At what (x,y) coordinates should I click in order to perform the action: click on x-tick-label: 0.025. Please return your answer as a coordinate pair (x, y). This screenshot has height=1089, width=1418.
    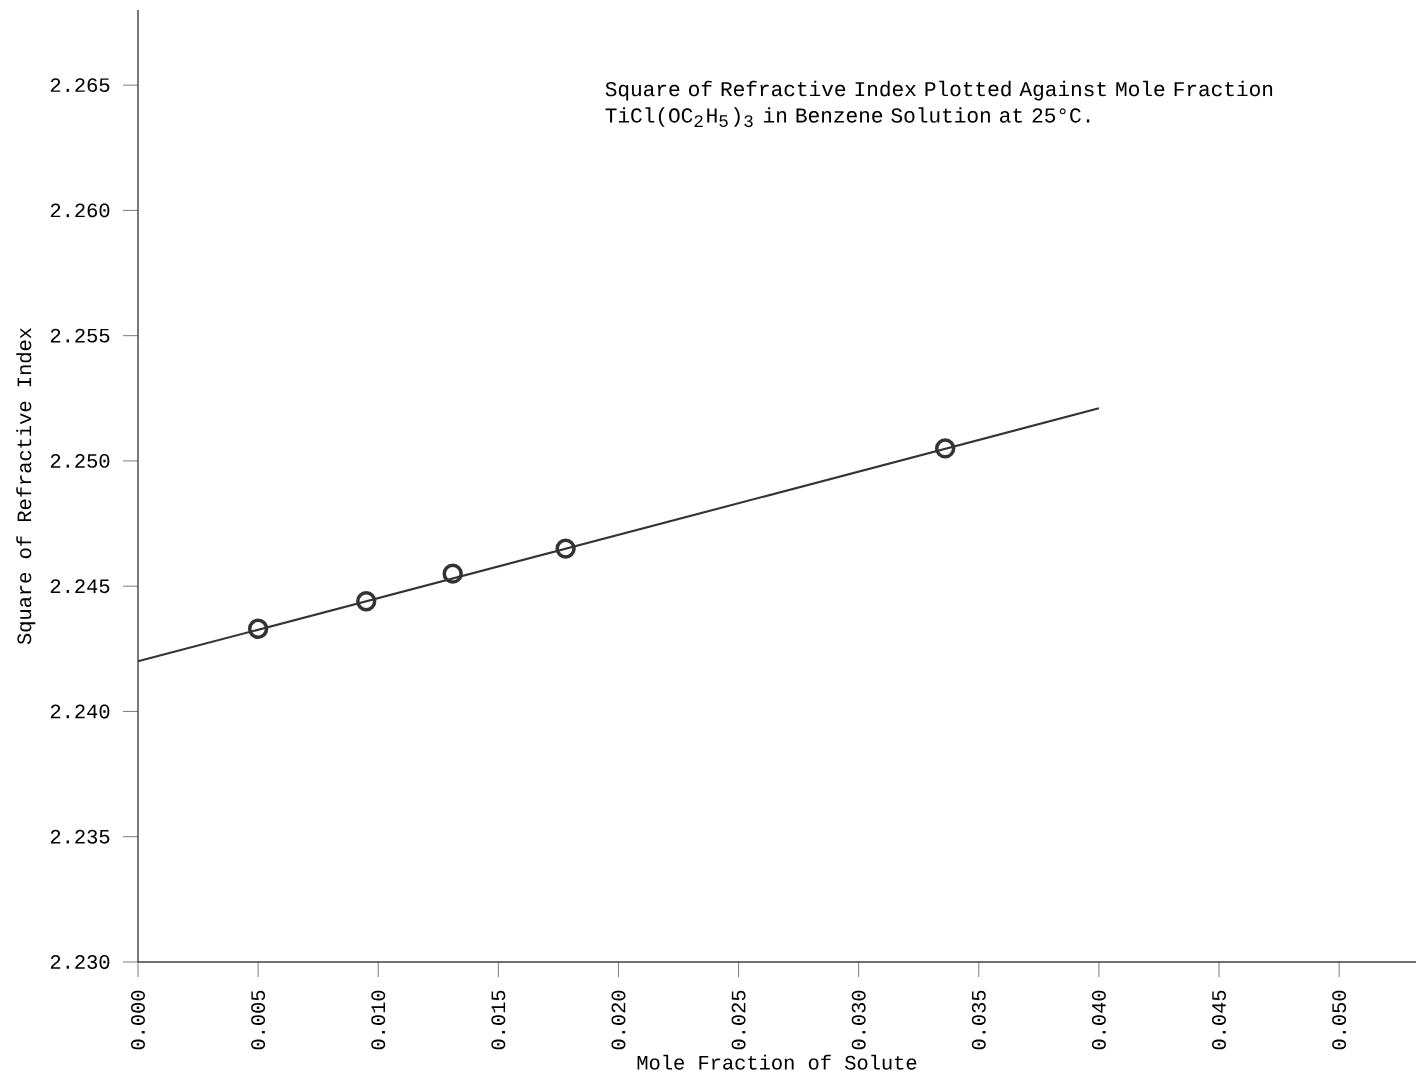
    Looking at the image, I should click on (738, 1020).